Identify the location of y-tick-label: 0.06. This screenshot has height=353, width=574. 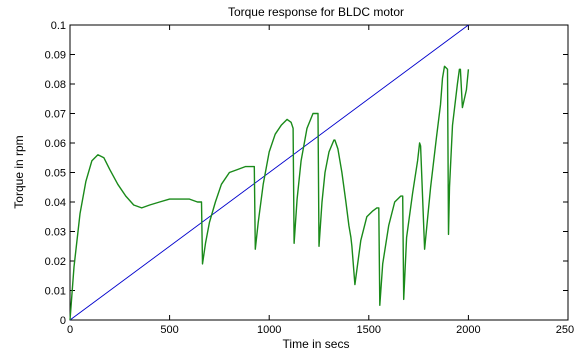
(55, 144).